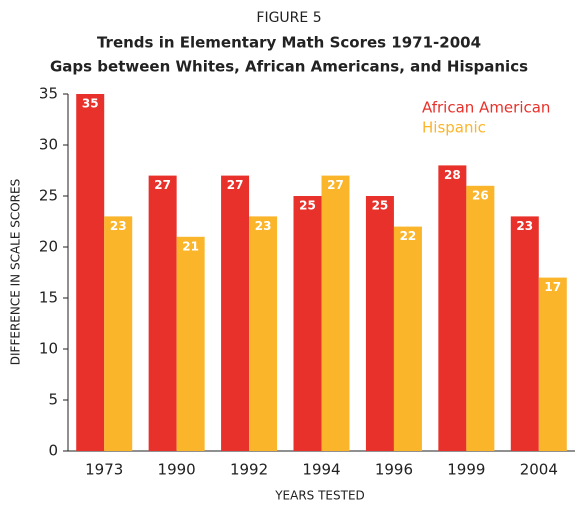  Describe the element at coordinates (104, 470) in the screenshot. I see `x-tick-label: 1973` at that location.